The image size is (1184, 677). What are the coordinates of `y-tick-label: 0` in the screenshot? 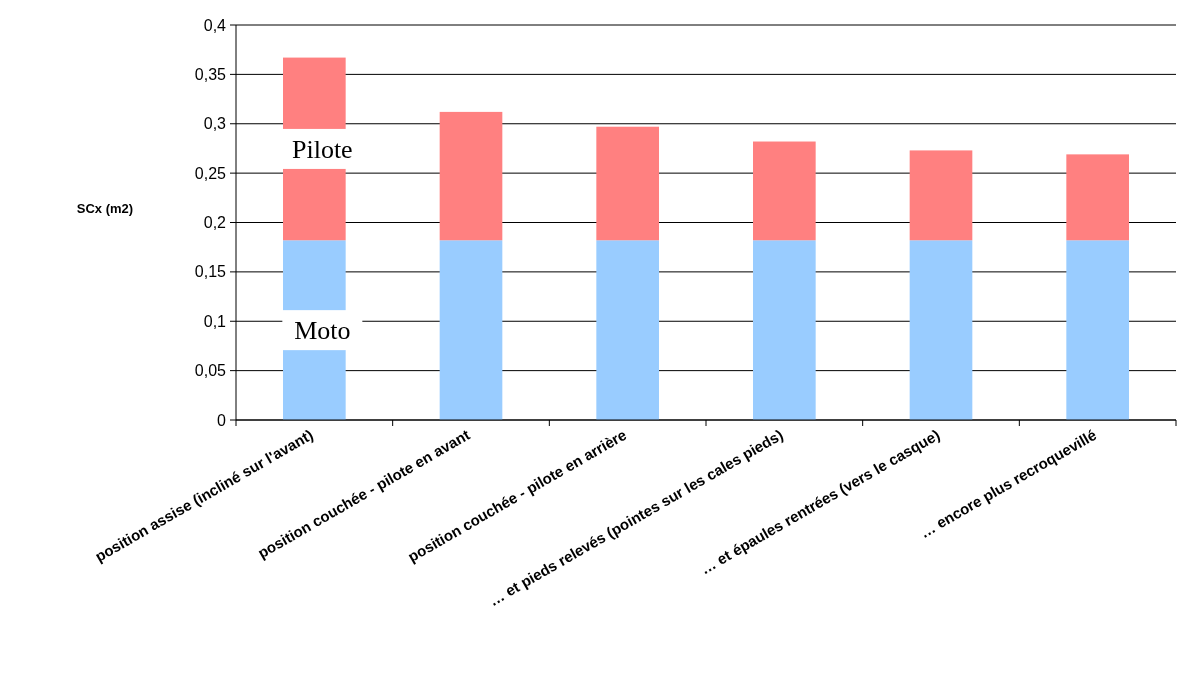 It's located at (222, 420).